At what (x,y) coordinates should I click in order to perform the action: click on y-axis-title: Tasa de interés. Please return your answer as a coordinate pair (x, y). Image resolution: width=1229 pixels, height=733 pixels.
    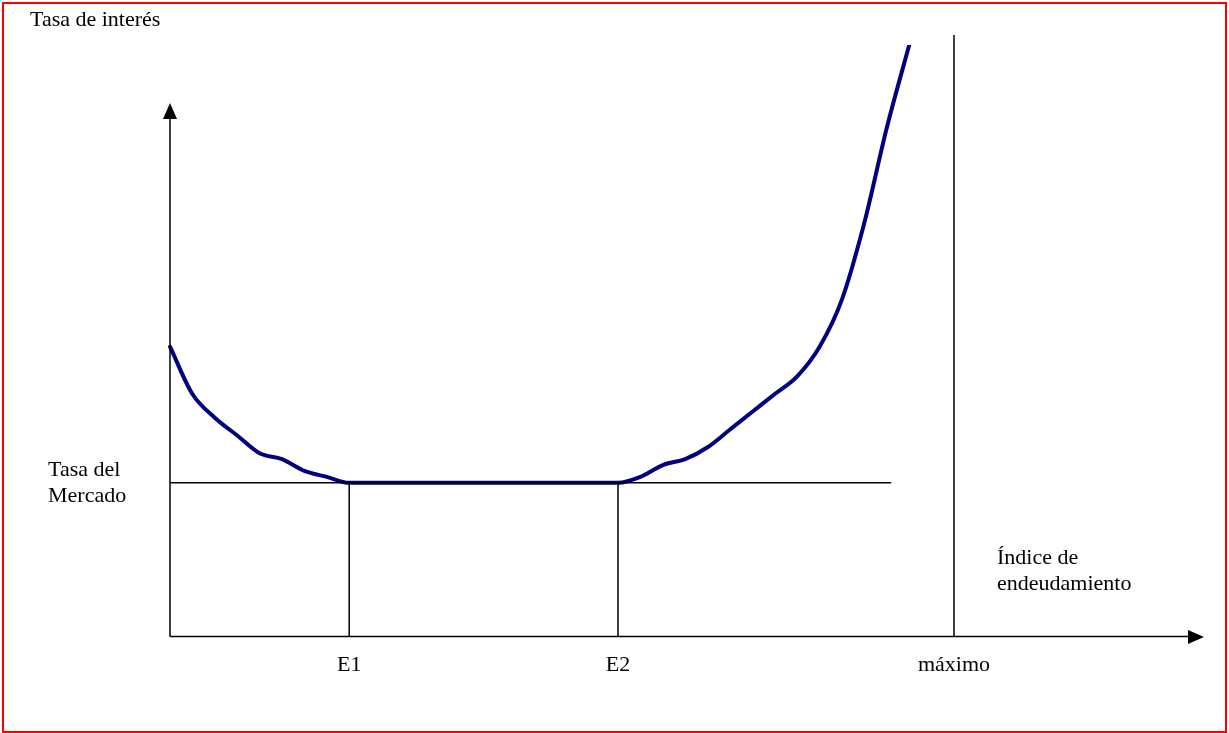
    Looking at the image, I should click on (95, 18).